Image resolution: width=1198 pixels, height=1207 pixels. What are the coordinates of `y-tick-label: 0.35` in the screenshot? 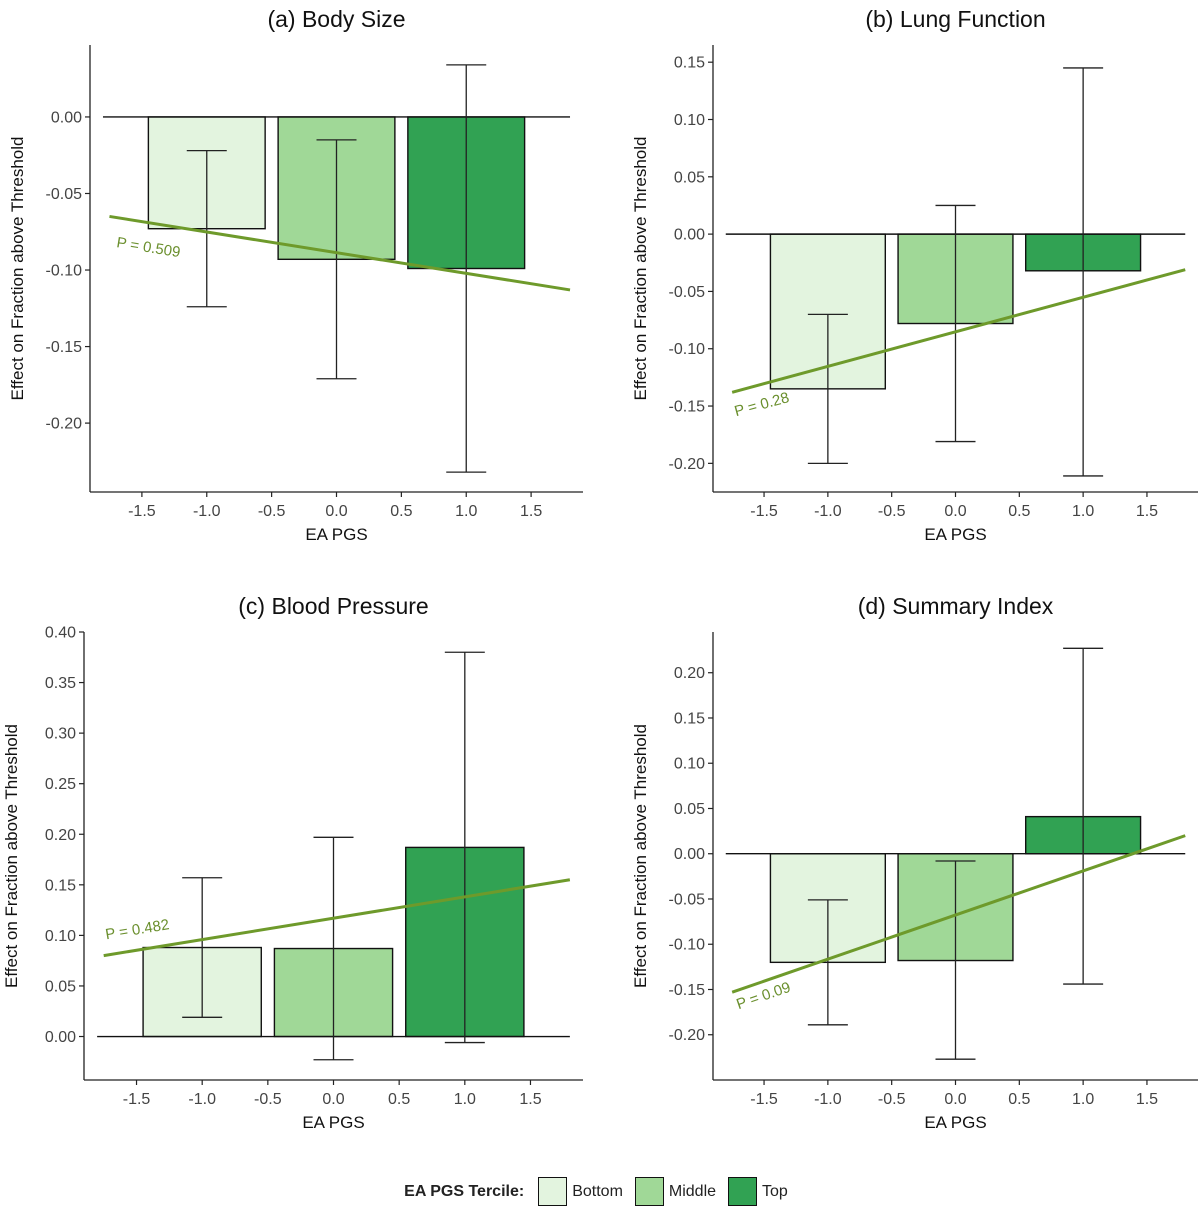 It's located at (60, 683).